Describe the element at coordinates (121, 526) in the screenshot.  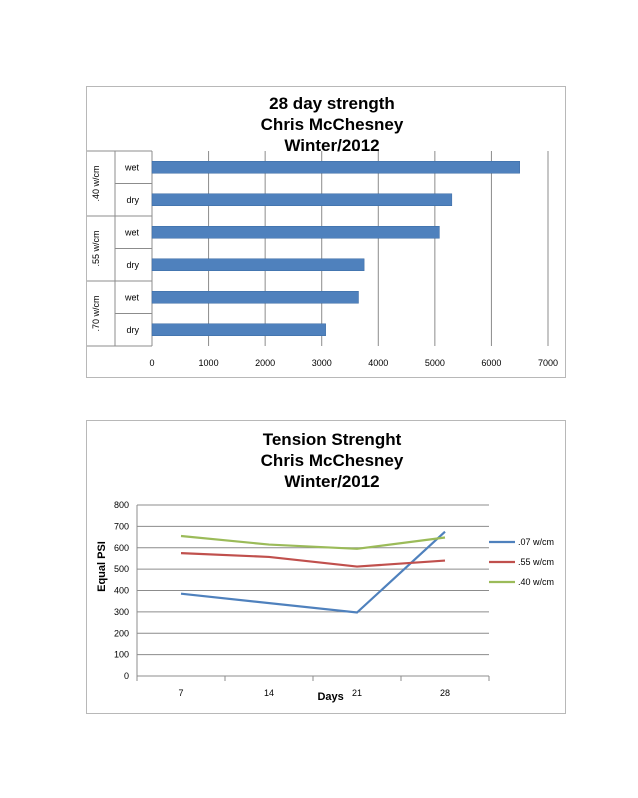
I see `y-tick-label: 700` at that location.